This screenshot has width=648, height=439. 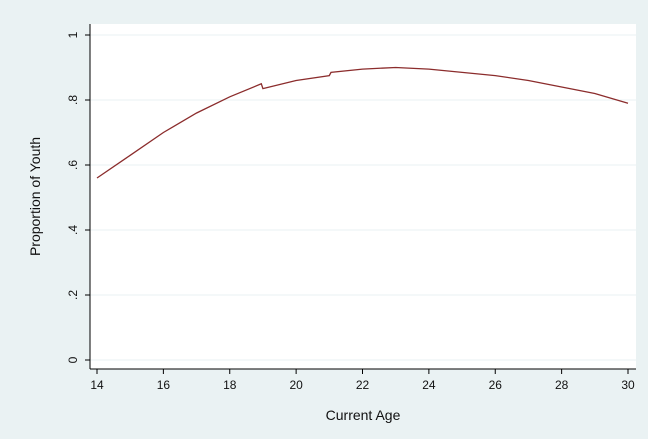 What do you see at coordinates (73, 34) in the screenshot?
I see `y-tick-label: 1` at bounding box center [73, 34].